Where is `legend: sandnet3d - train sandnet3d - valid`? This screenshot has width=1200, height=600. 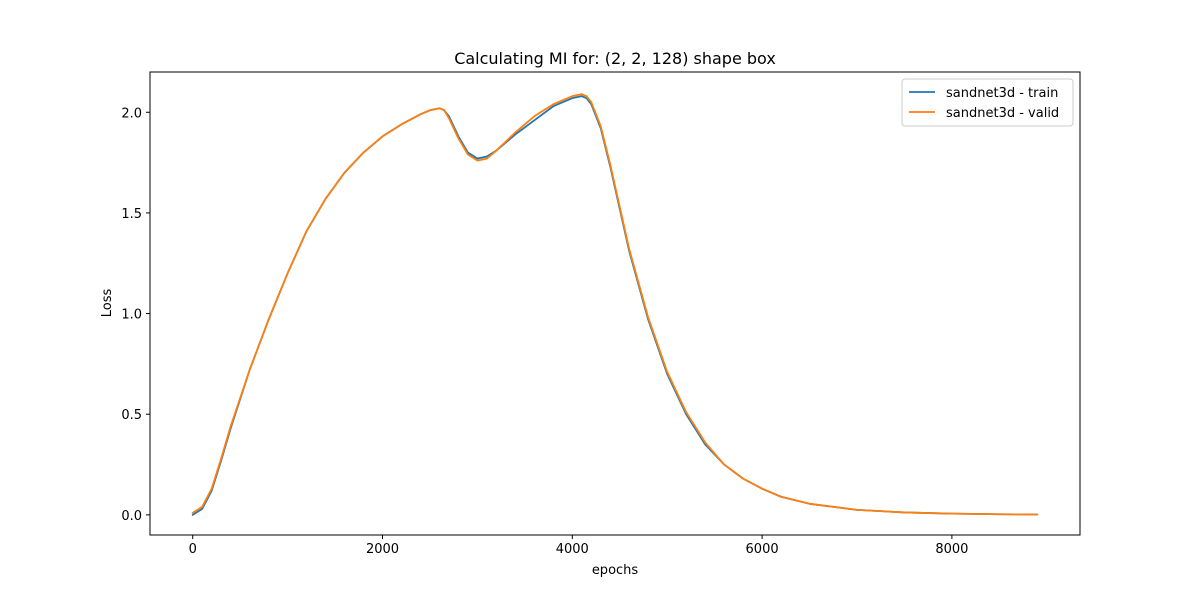
legend: sandnet3d - train sandnet3d - valid is located at coordinates (987, 102).